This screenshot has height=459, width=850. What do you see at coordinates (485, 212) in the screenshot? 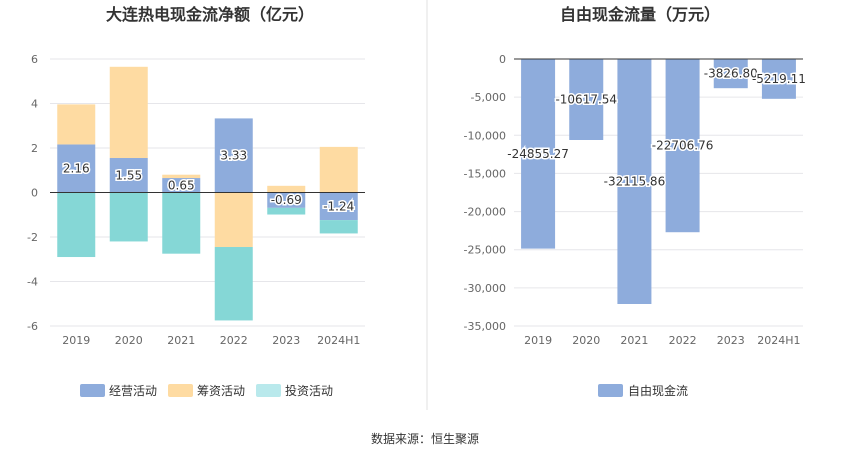
I see `y-tick-label: -20,000` at bounding box center [485, 212].